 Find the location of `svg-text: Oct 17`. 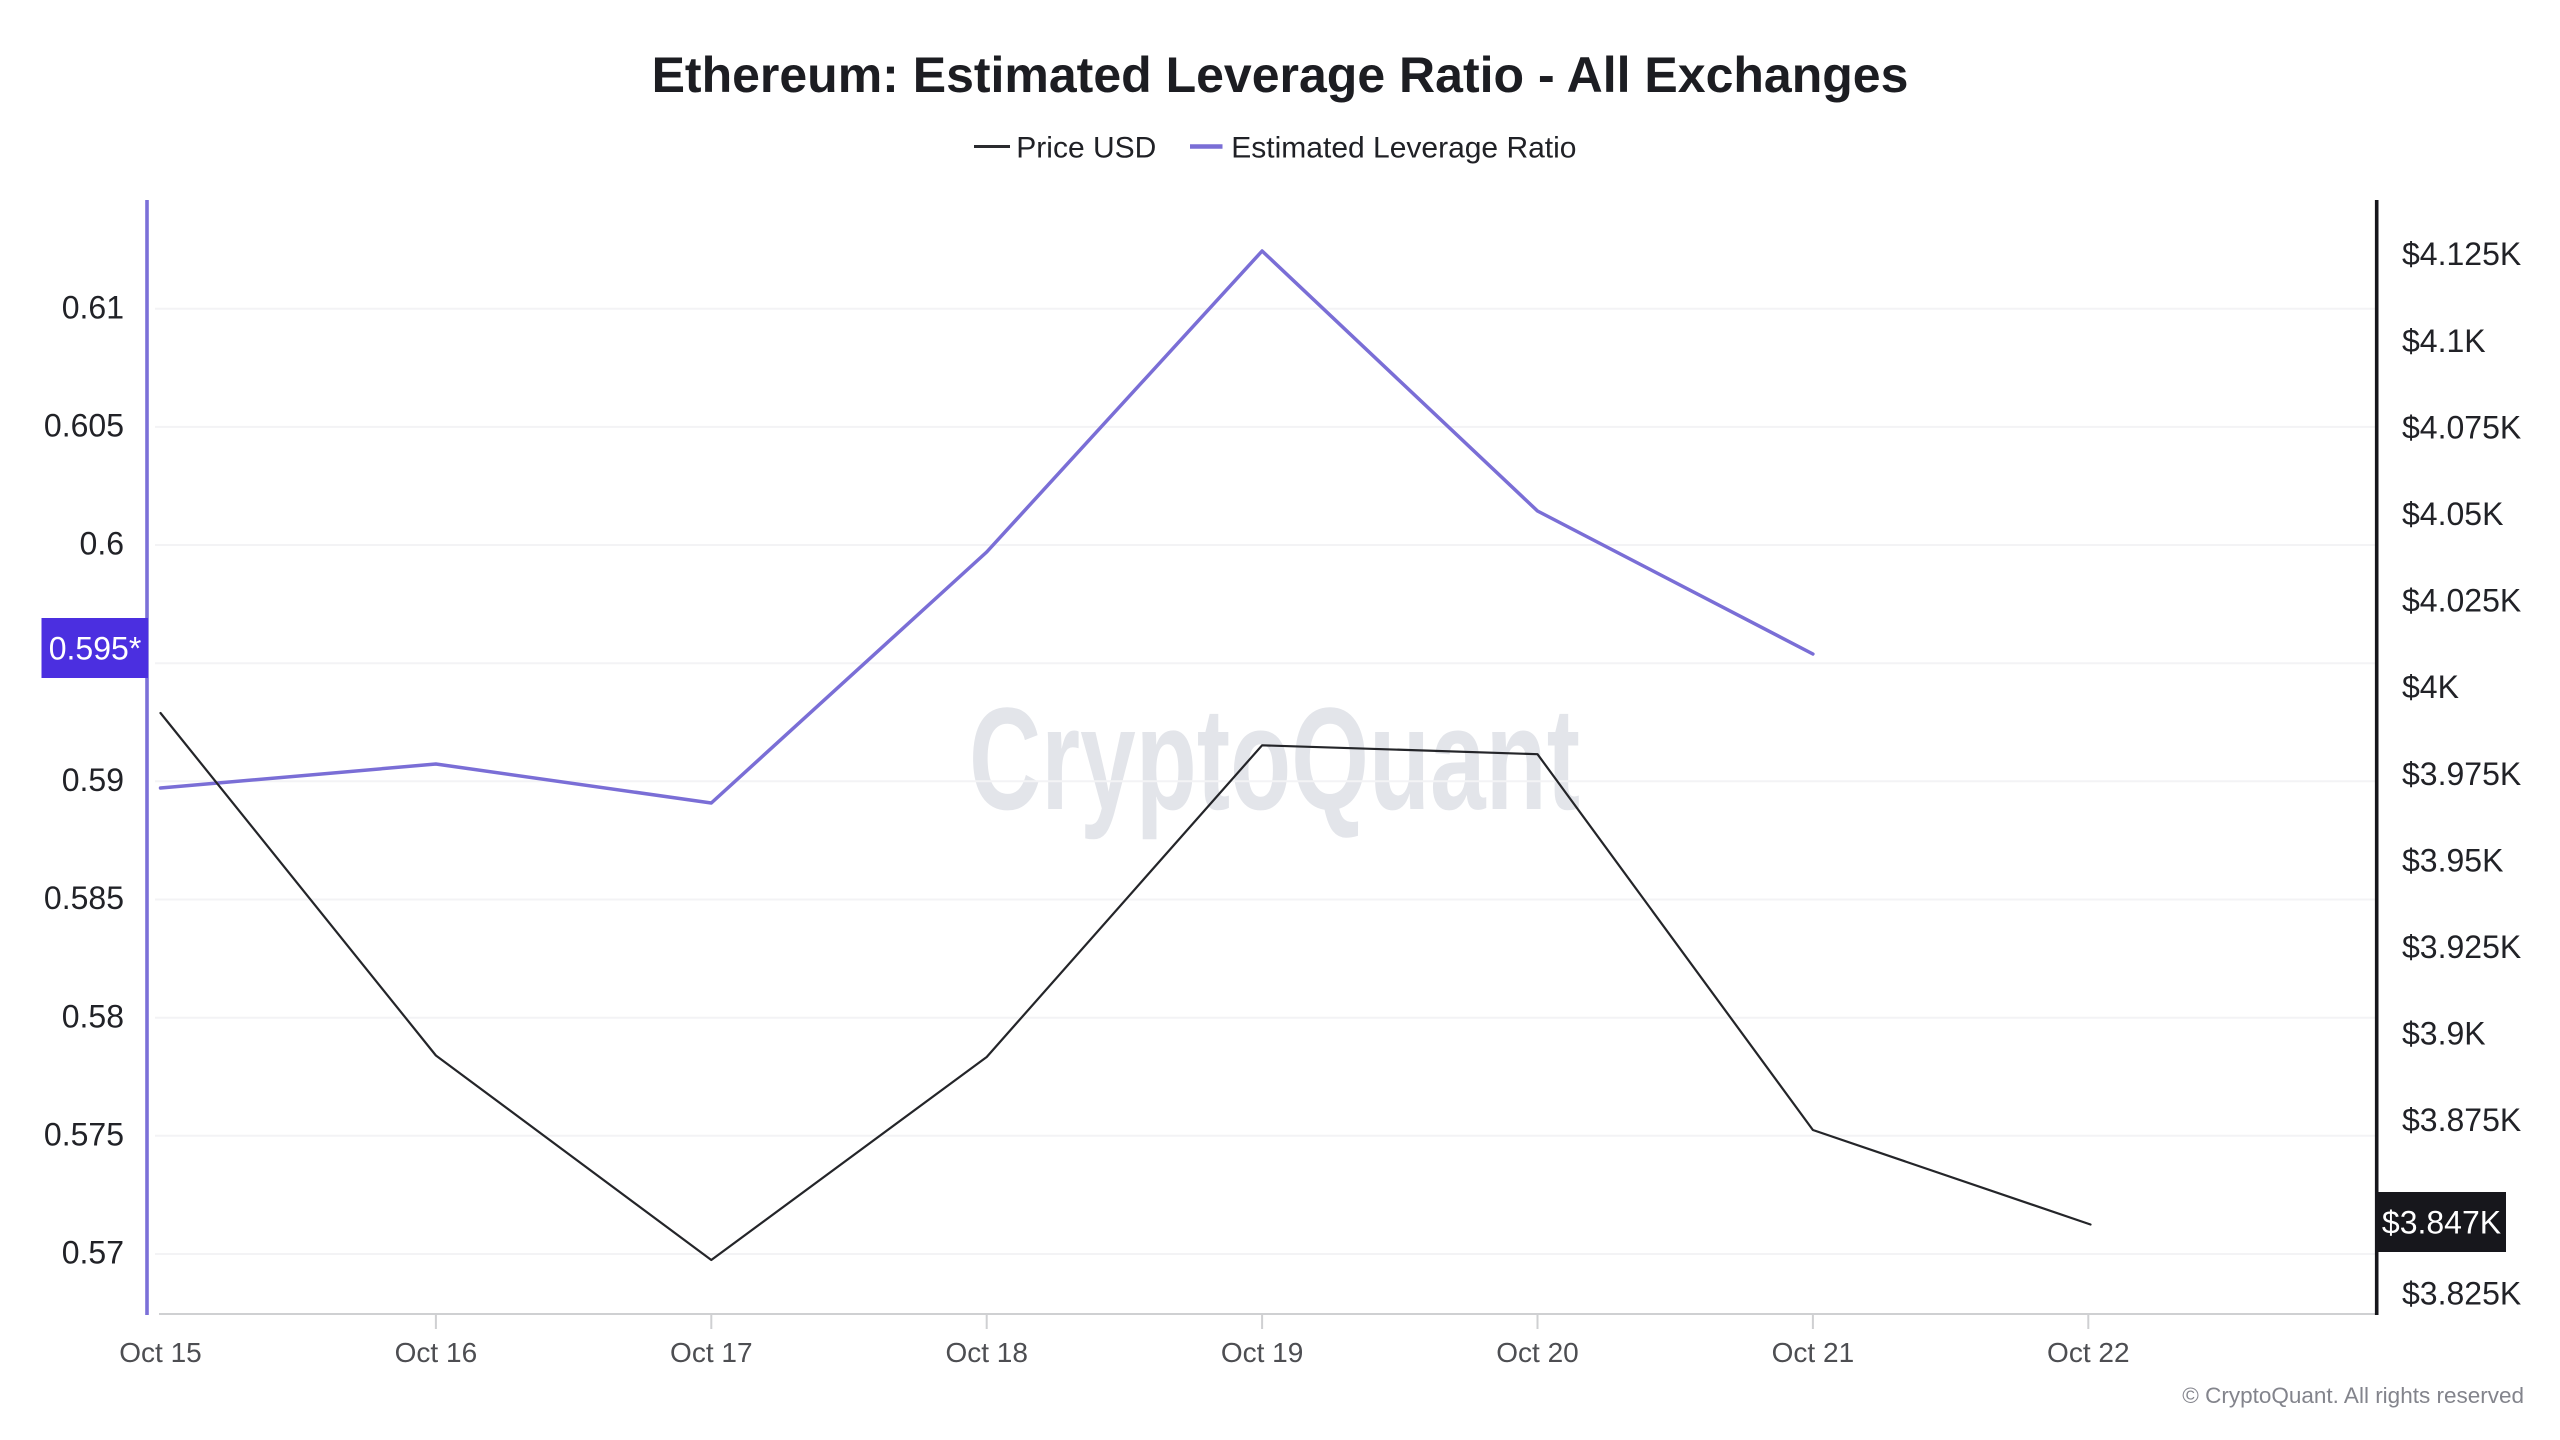

svg-text: Oct 17 is located at coordinates (711, 1352).